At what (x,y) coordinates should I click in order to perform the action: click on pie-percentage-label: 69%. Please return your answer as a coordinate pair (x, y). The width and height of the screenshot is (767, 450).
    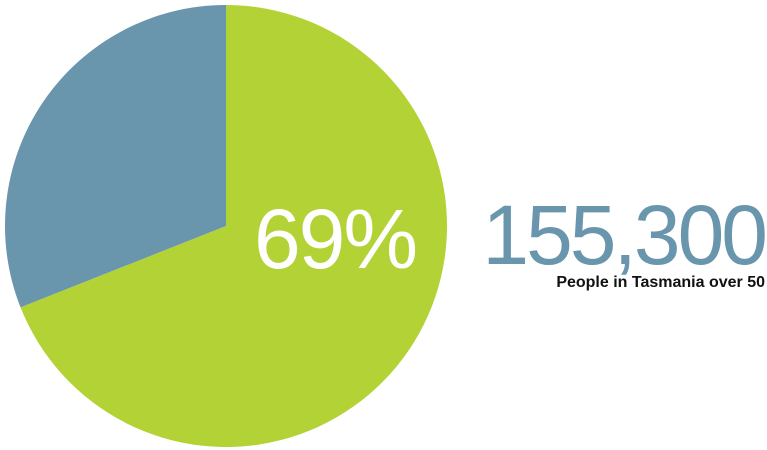
    Looking at the image, I should click on (335, 239).